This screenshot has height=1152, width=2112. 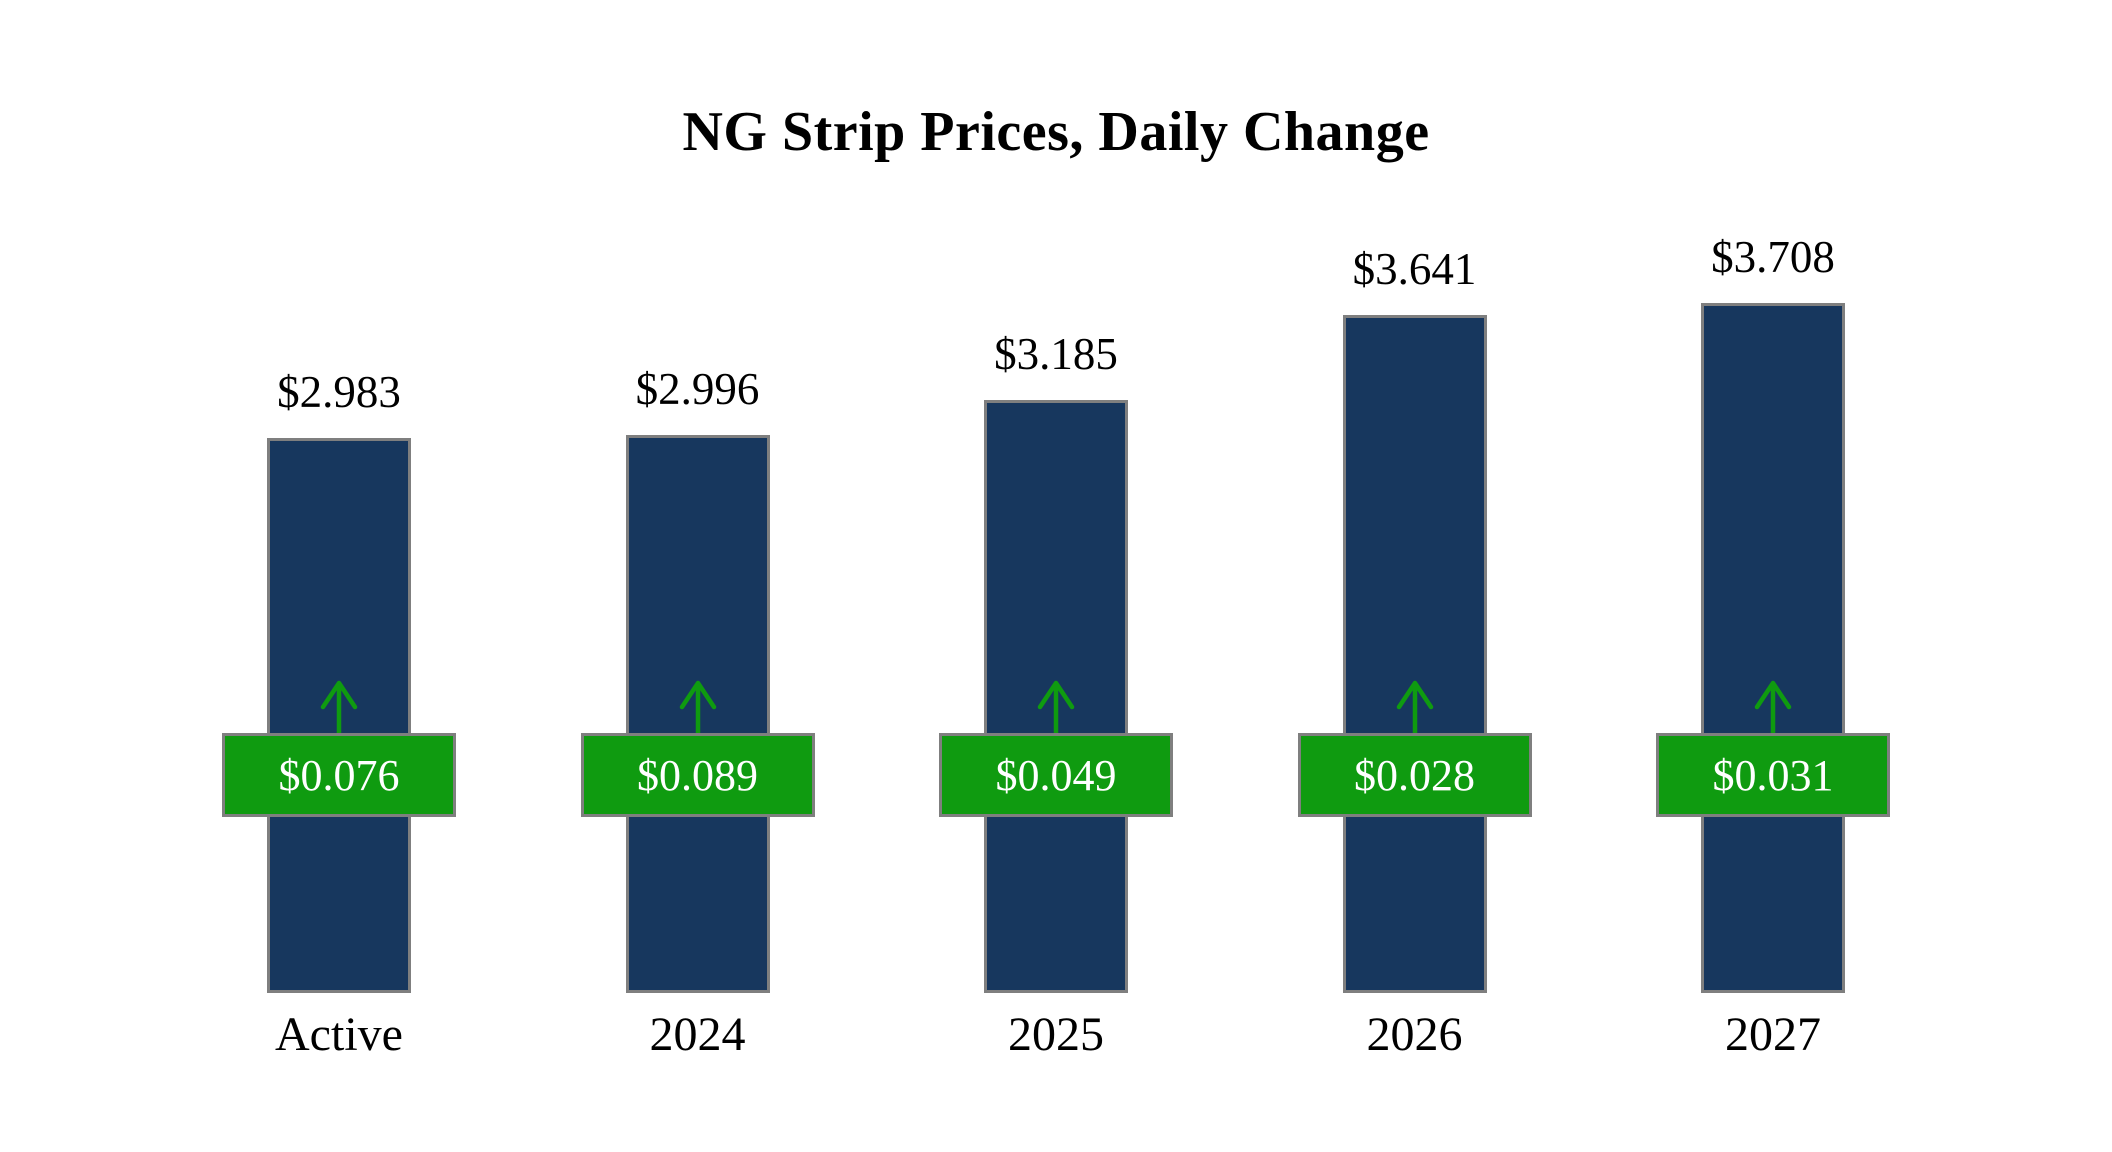 I want to click on category-label: 2027, so click(x=1773, y=1034).